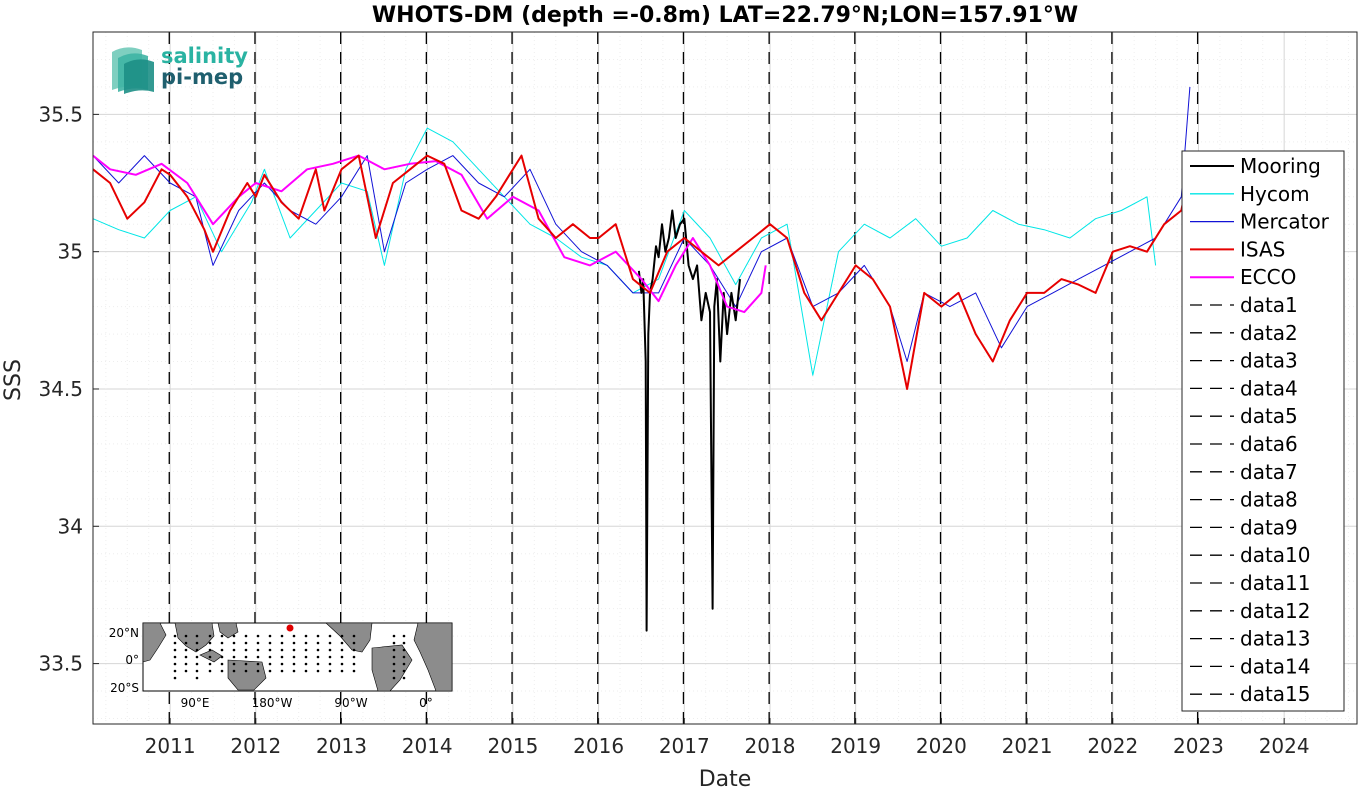 This screenshot has width=1358, height=790. What do you see at coordinates (1269, 416) in the screenshot?
I see `legend-label: data5` at bounding box center [1269, 416].